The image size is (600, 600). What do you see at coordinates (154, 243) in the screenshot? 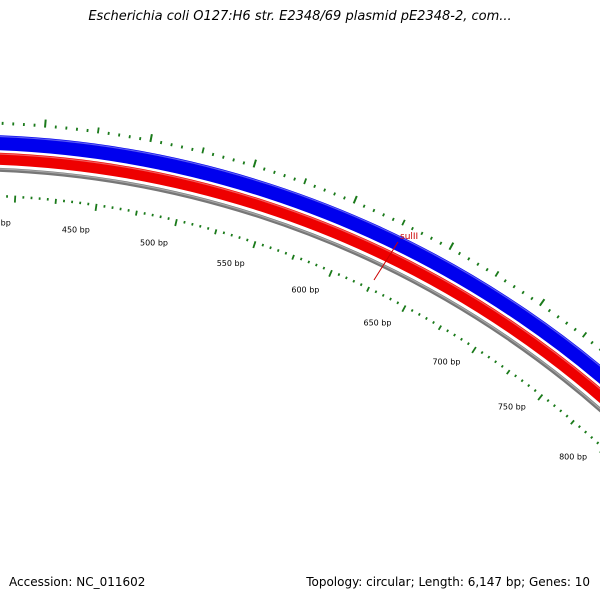
I see `ruler-label: 500 bp` at bounding box center [154, 243].